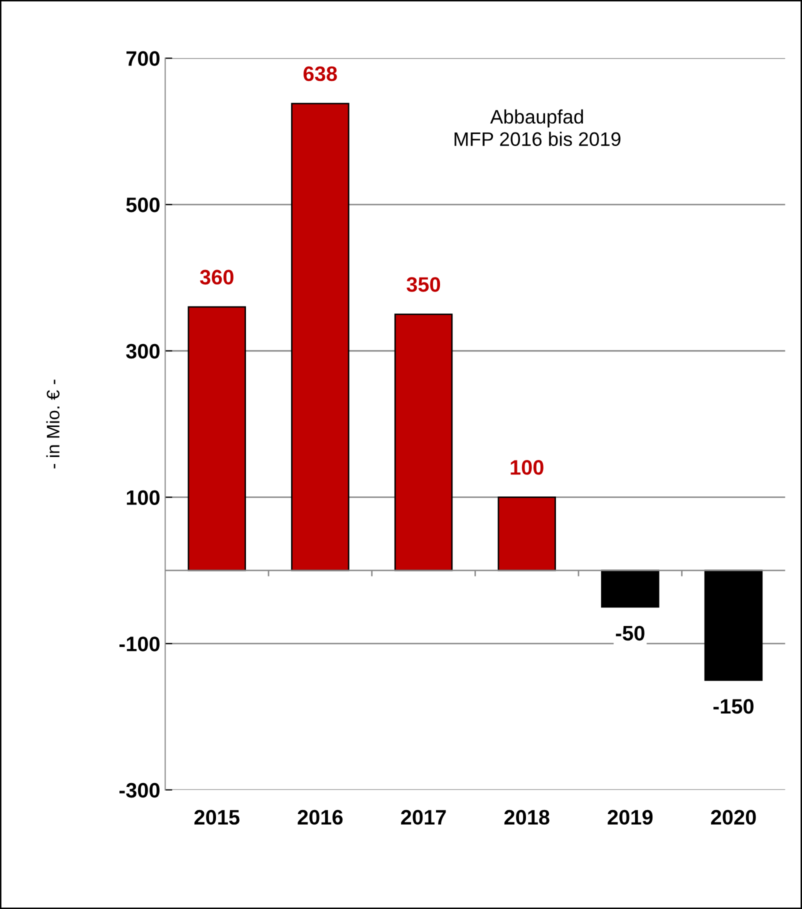  Describe the element at coordinates (630, 633) in the screenshot. I see `data-label: -50` at that location.